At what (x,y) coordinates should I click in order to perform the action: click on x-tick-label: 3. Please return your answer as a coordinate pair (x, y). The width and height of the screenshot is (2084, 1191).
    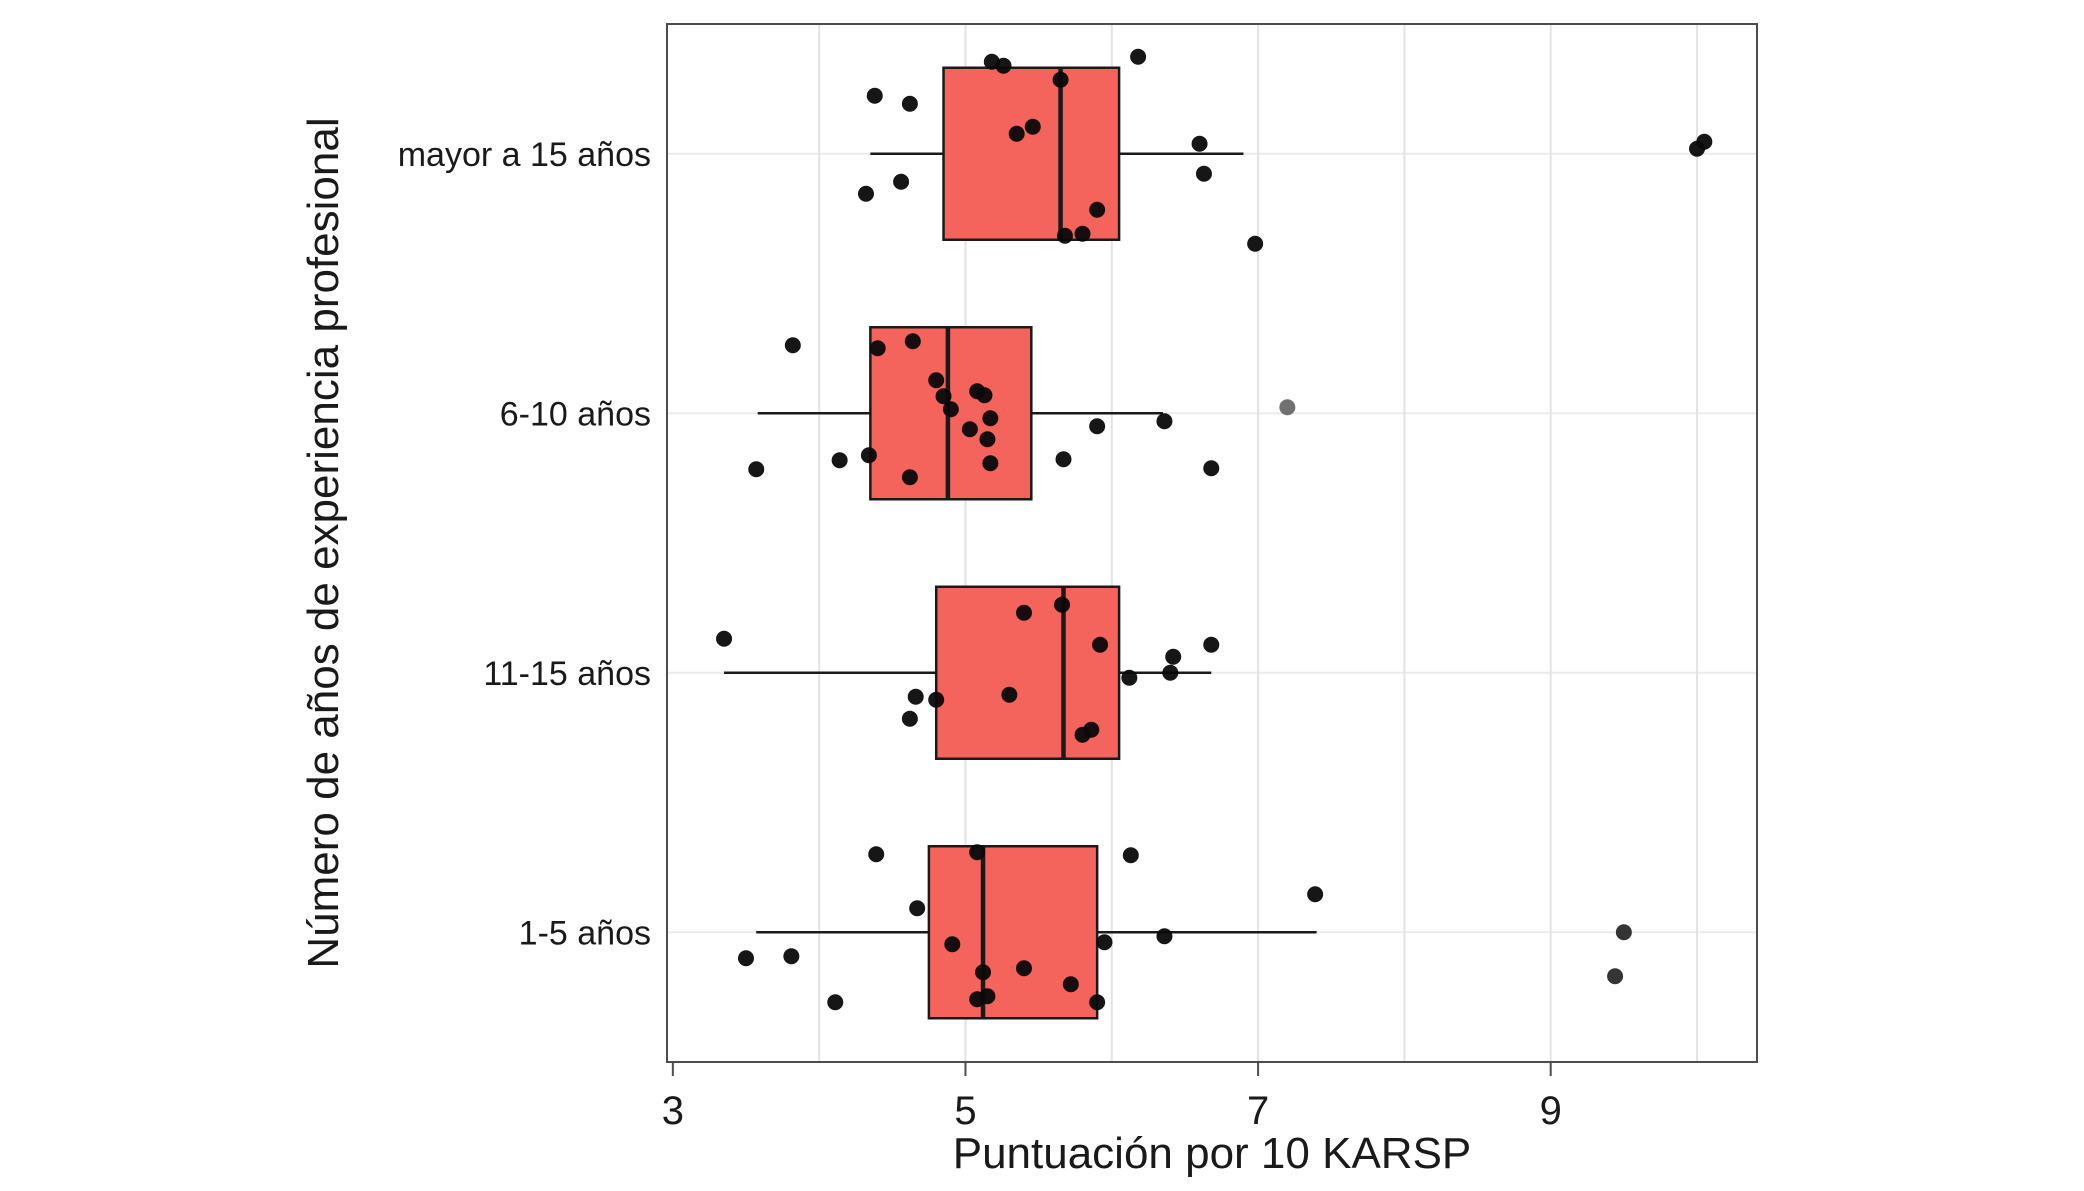
    Looking at the image, I should click on (673, 1111).